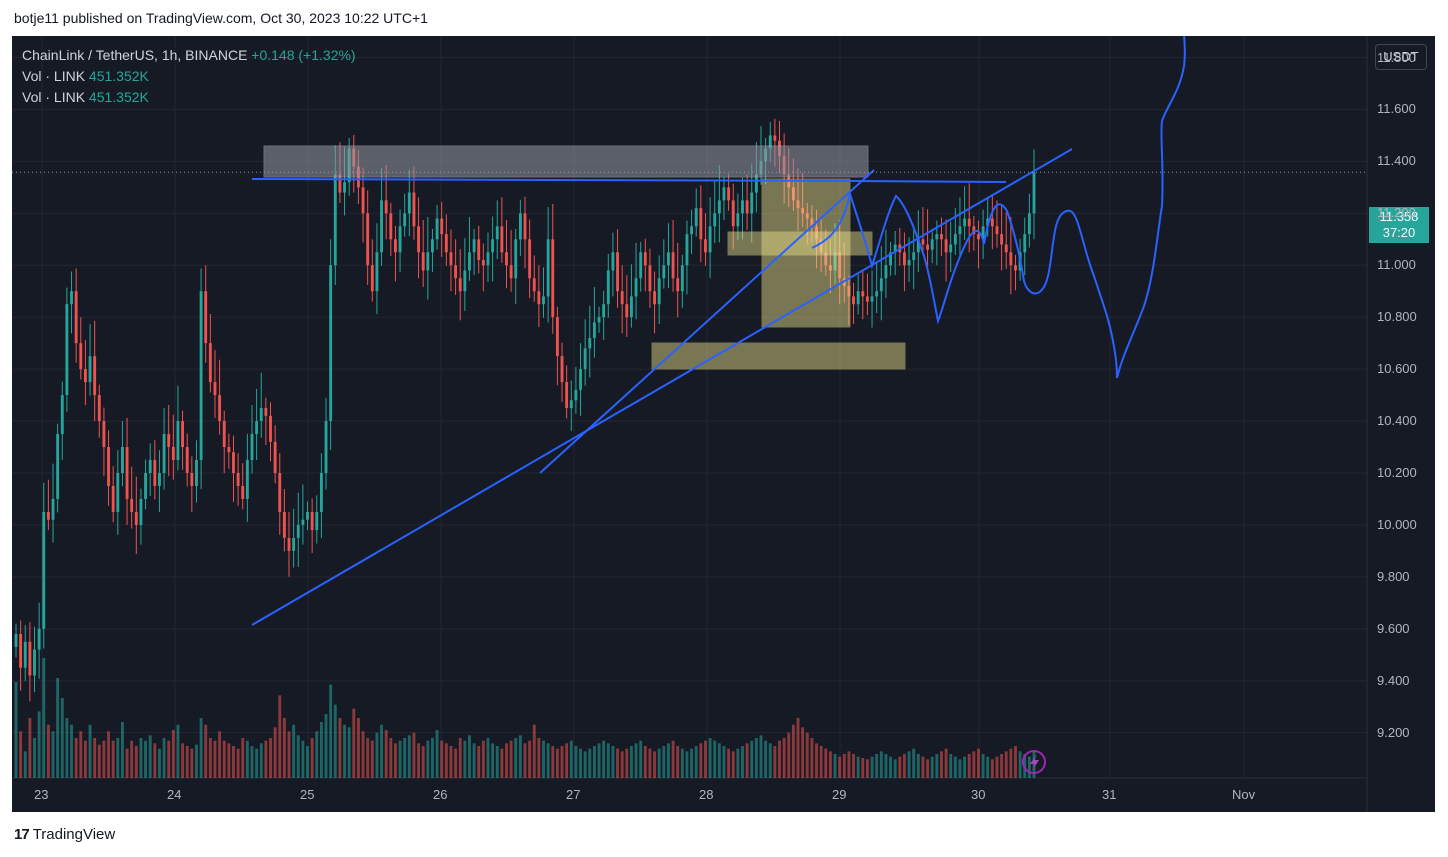  What do you see at coordinates (118, 76) in the screenshot?
I see `legend-vol-value-1: 451.352K` at bounding box center [118, 76].